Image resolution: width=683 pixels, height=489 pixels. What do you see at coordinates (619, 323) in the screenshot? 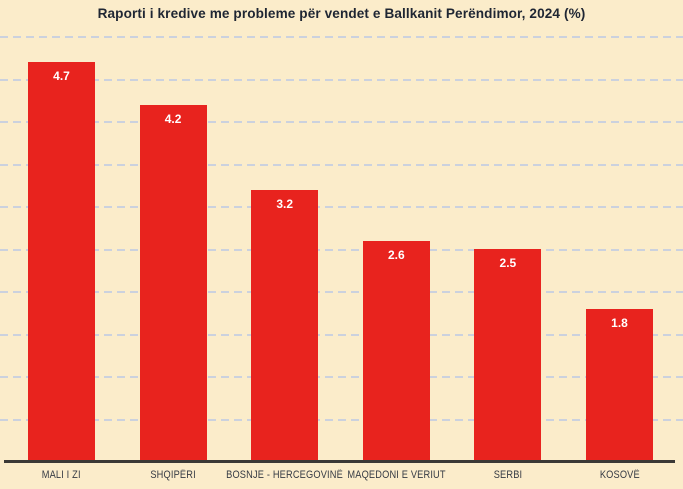
I see `bar-value-label: 1.8` at bounding box center [619, 323].